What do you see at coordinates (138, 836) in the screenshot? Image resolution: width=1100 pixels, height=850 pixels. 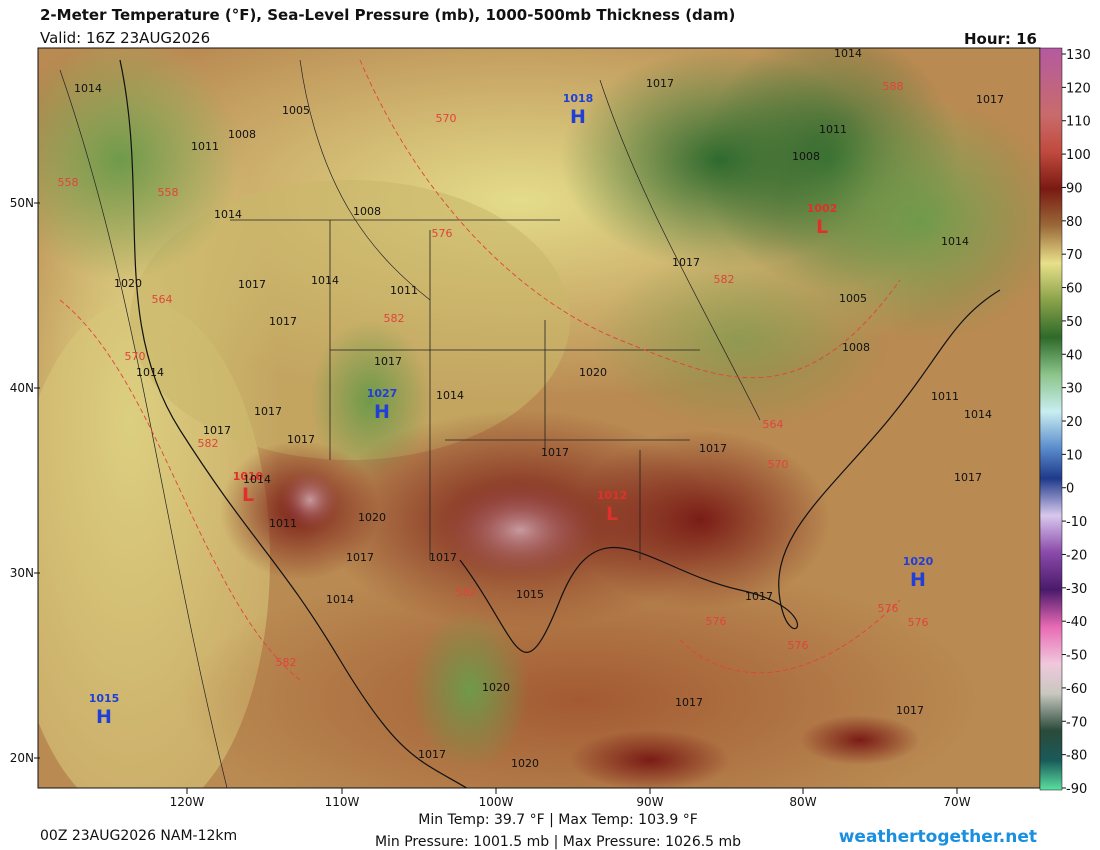 I see `model-run: 00Z 23AUG2026 NAM-12km` at bounding box center [138, 836].